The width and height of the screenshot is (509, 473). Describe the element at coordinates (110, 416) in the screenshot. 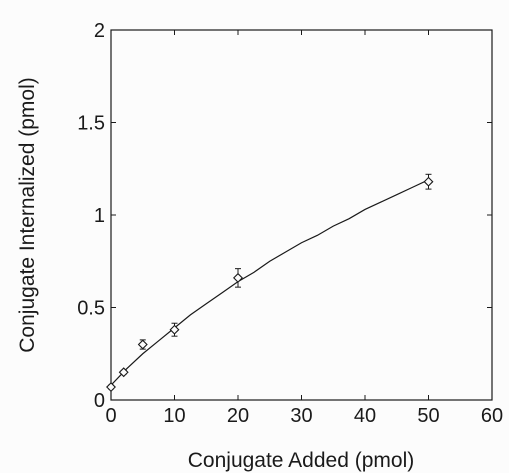

I see `x-tick-label: 0` at that location.